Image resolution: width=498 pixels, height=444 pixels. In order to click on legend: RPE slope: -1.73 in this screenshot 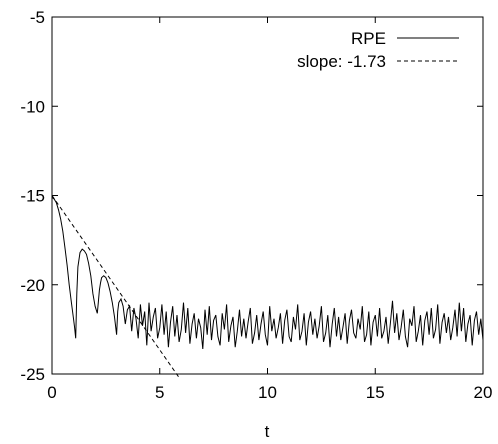, I will do `click(378, 50)`.